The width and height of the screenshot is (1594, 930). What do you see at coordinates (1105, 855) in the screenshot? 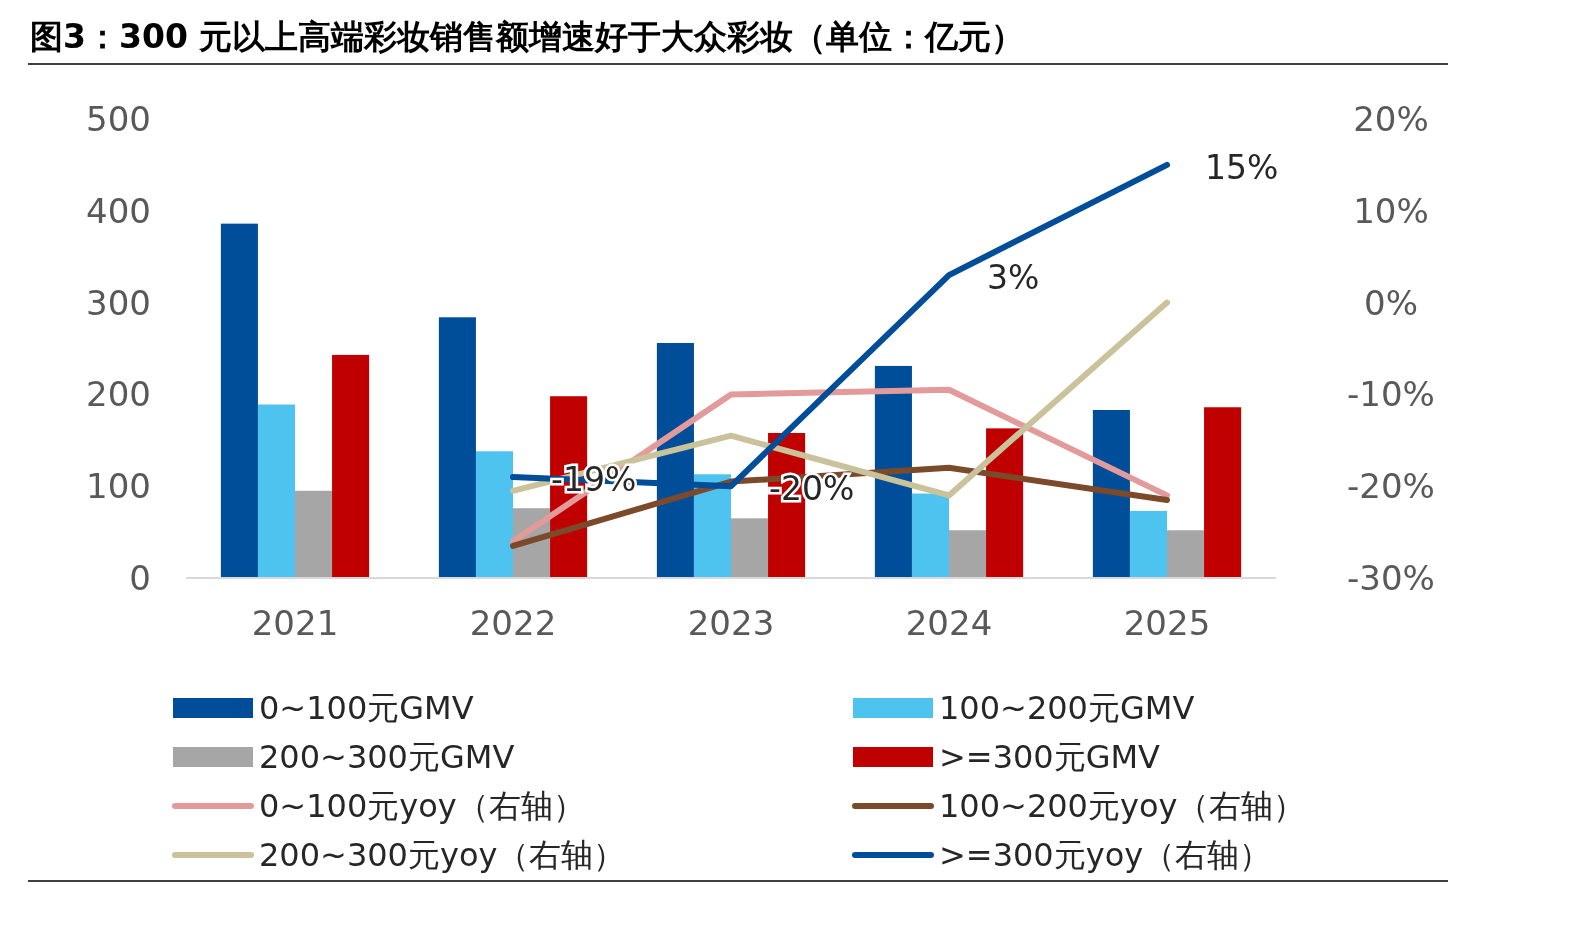
I see `legend-label: >=300元yoy（右轴）` at bounding box center [1105, 855].